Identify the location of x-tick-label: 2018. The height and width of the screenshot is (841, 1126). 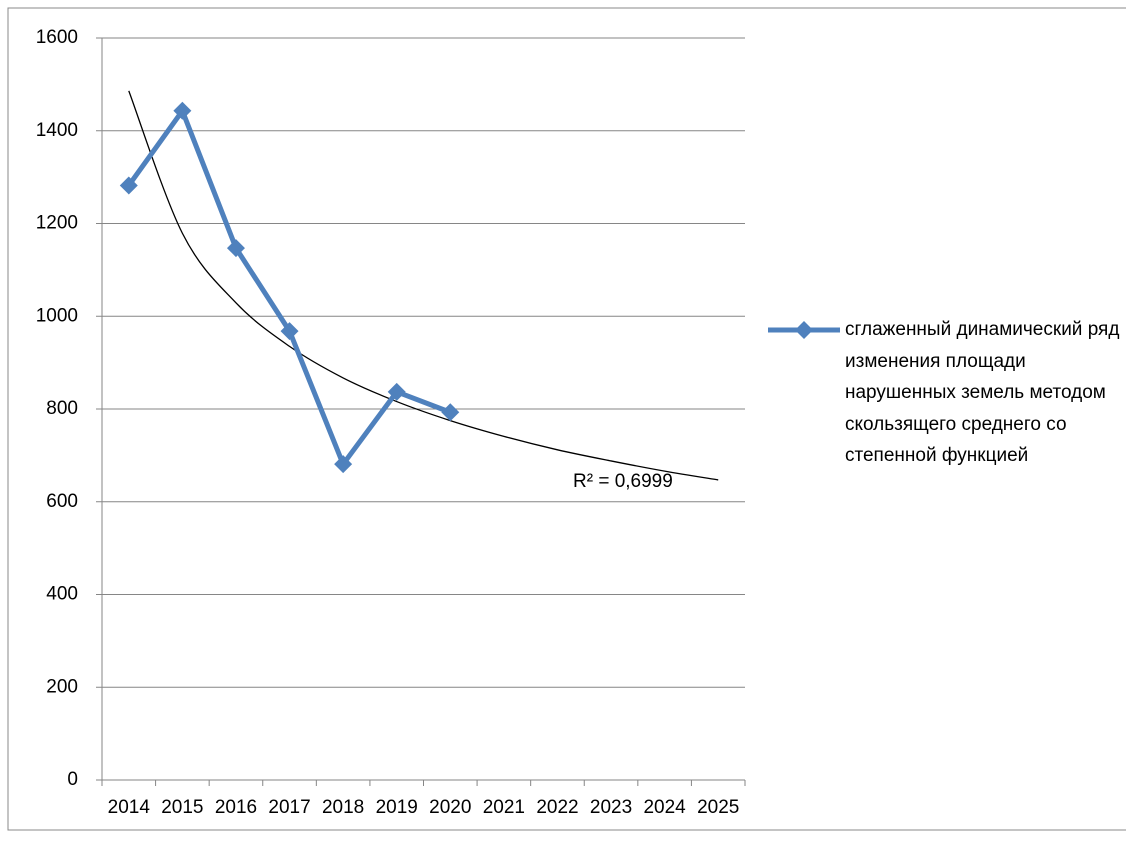
(343, 807).